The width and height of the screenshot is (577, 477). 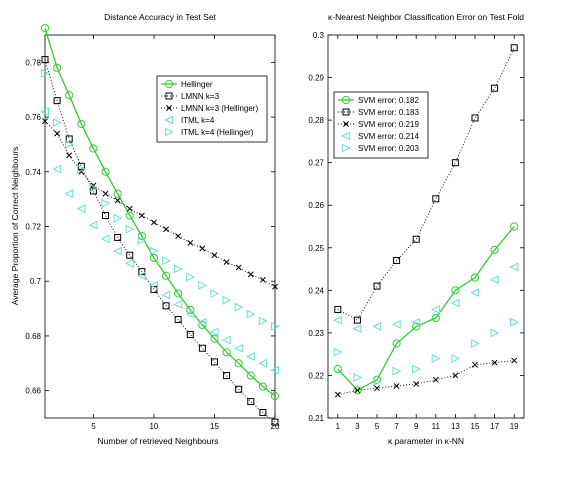 I want to click on legend-box, so click(x=212, y=109).